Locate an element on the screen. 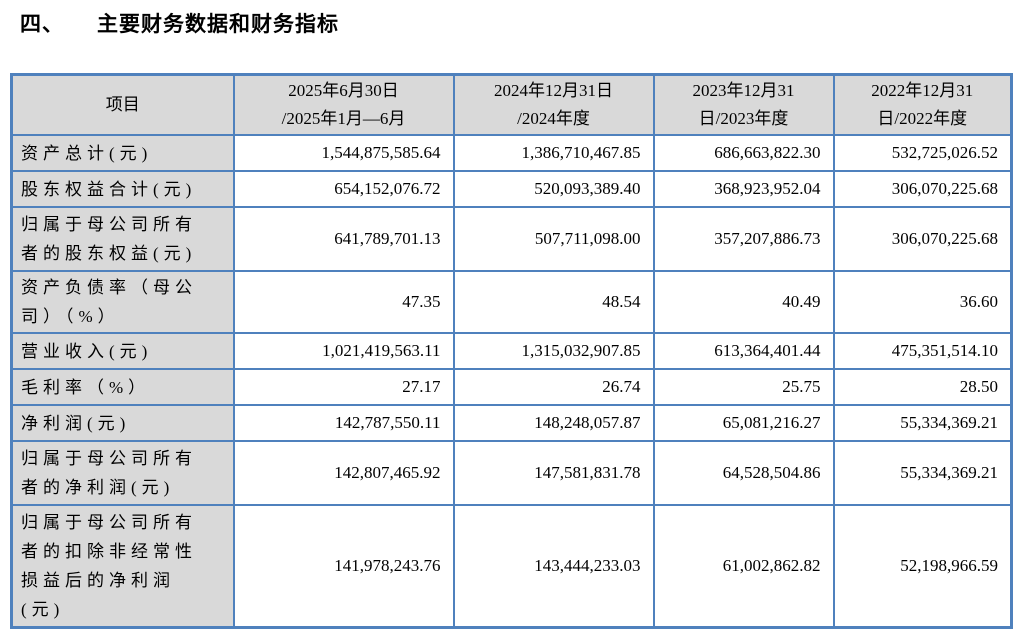 The width and height of the screenshot is (1020, 629). row-label: 资产负债率（母公 司）（%） is located at coordinates (122, 302).